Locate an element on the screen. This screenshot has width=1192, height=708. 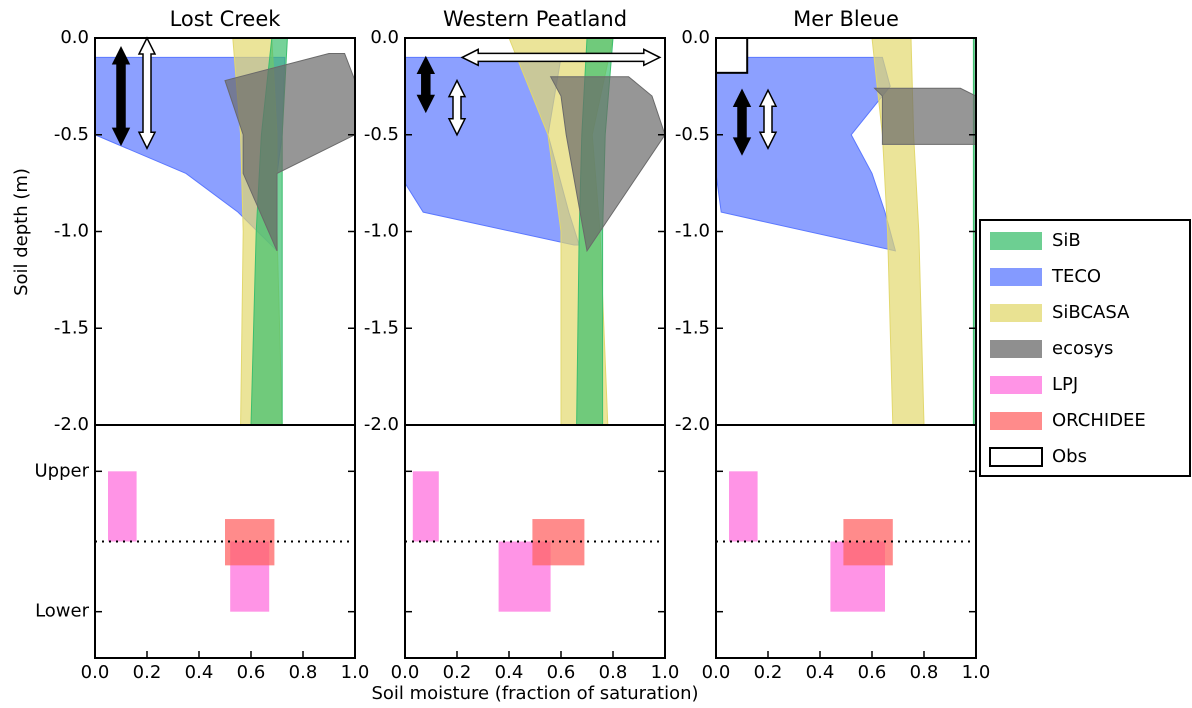
x-axis-label: Soil moisture (fraction of saturation) is located at coordinates (534, 693).